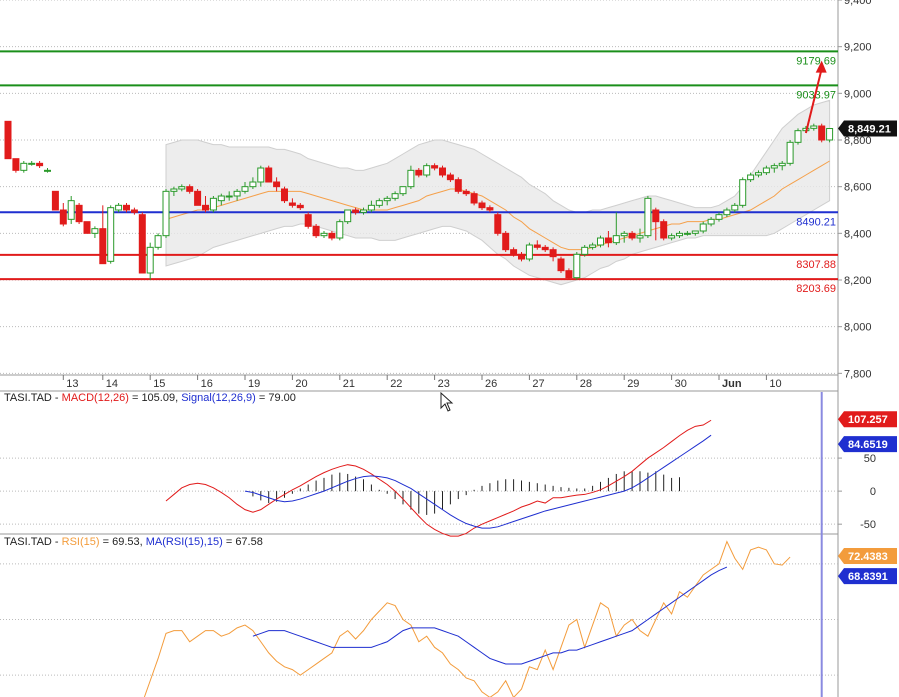 The width and height of the screenshot is (899, 697). What do you see at coordinates (868, 445) in the screenshot?
I see `macd-value-label: 84.6519` at bounding box center [868, 445].